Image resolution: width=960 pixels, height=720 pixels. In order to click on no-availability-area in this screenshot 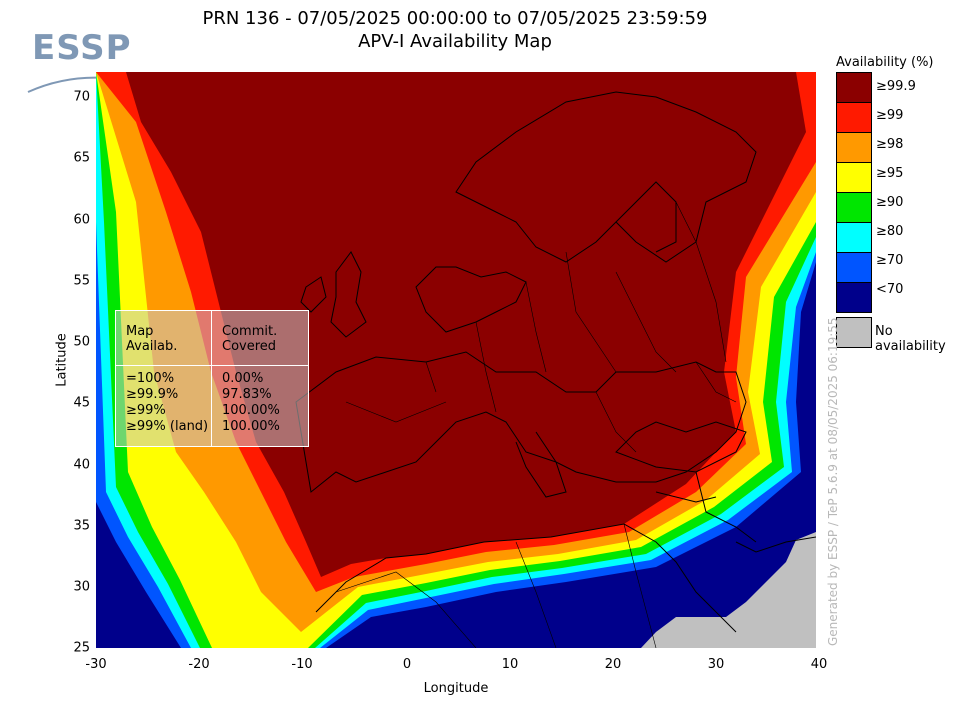, I will do `click(728, 590)`.